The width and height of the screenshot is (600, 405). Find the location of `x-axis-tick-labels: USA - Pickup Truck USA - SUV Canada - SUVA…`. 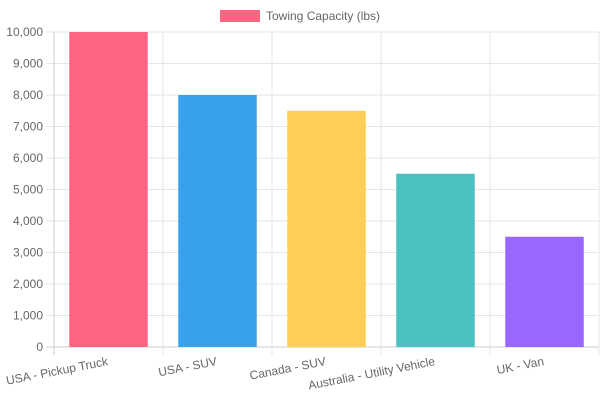

x-axis-tick-labels: USA - Pickup Truck USA - SUV Canada - SUVA… is located at coordinates (275, 373).